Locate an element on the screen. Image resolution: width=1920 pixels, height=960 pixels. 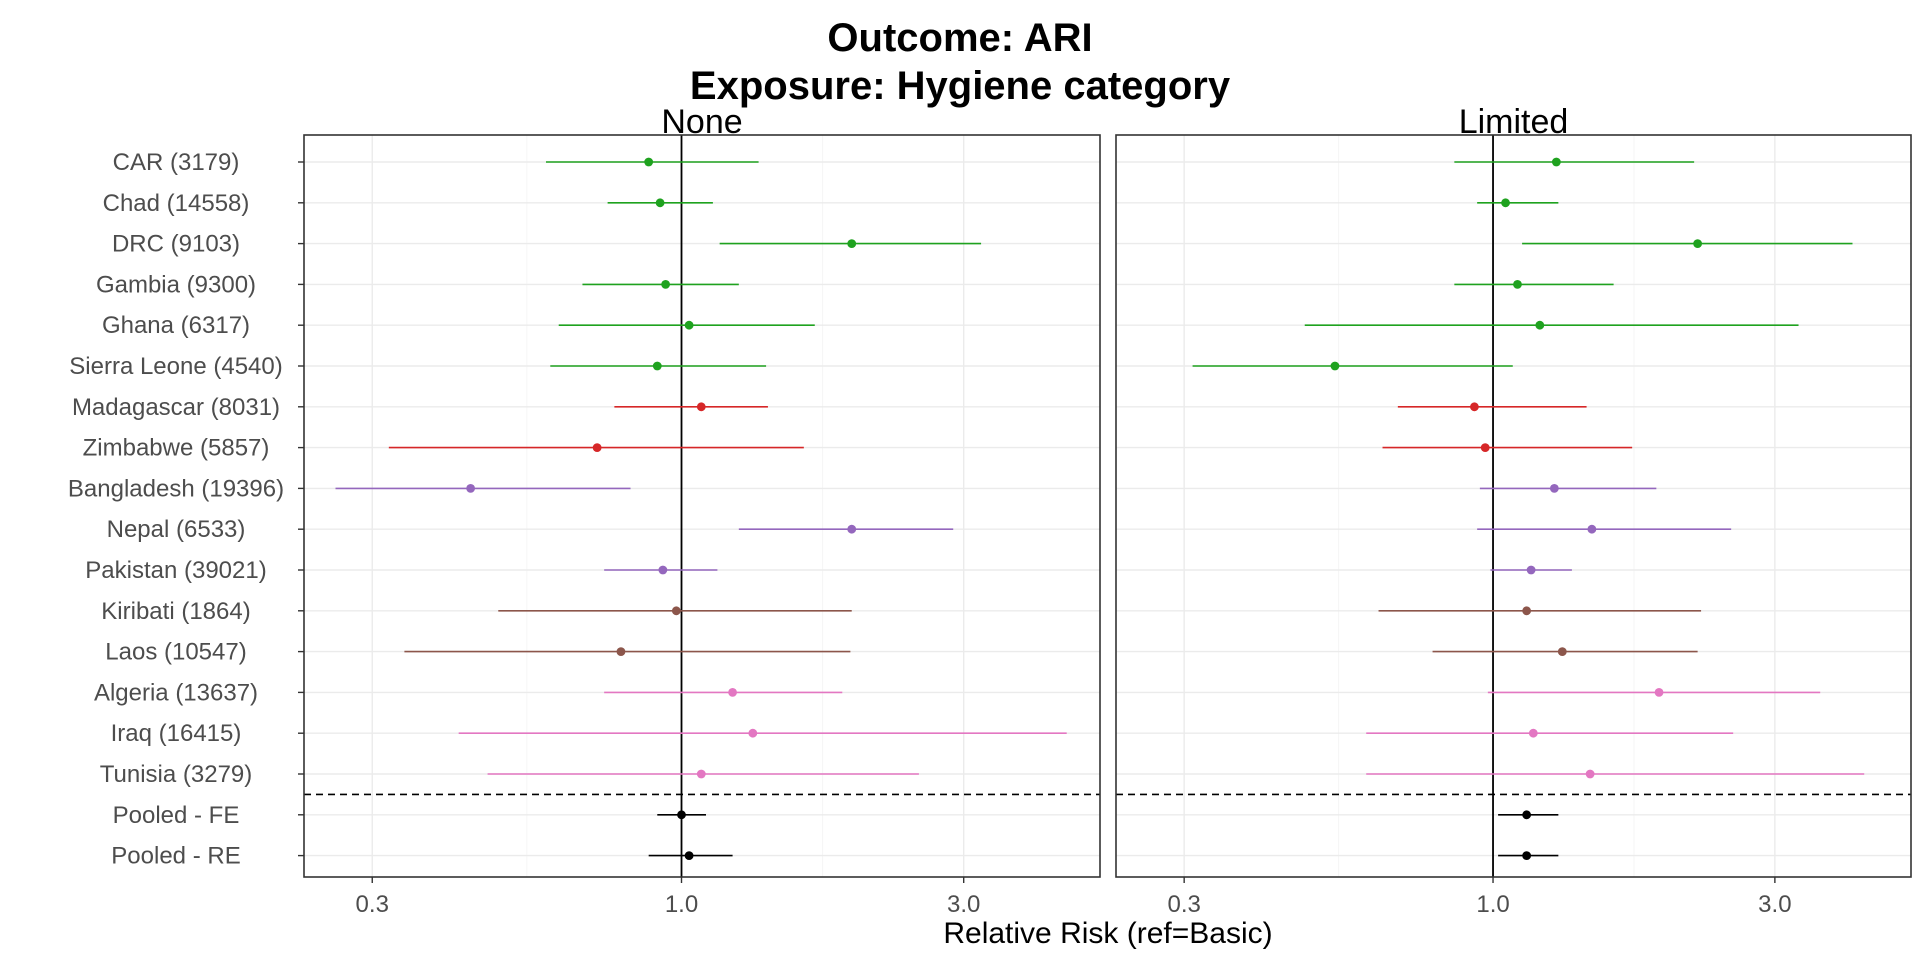
y-tick-label-4: Ghana (6317) is located at coordinates (176, 325).